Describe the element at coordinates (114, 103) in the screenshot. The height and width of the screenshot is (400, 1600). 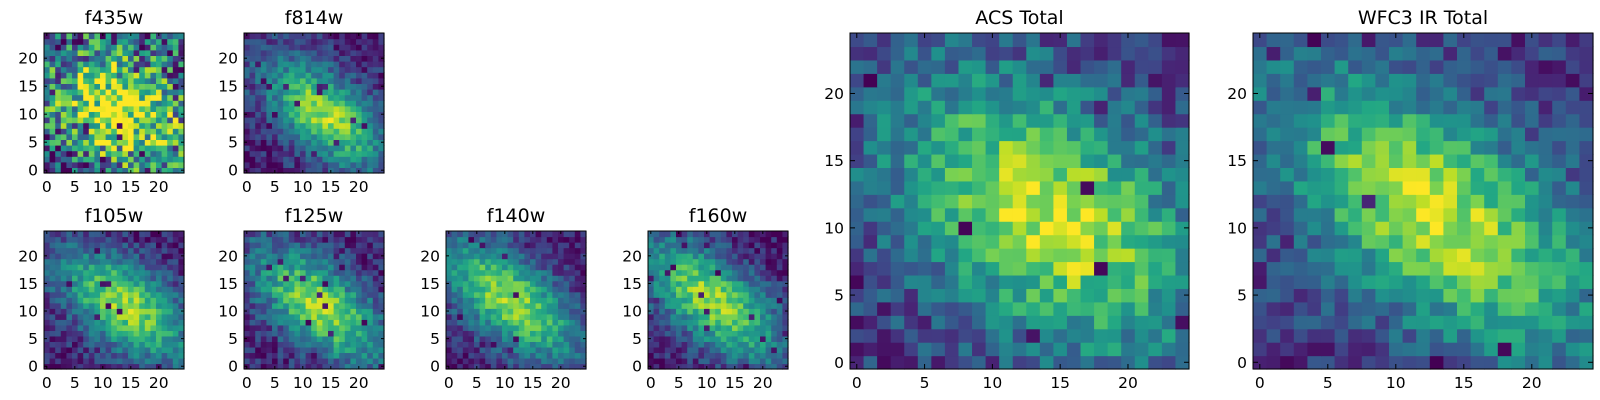
I see `heatmap-cells` at that location.